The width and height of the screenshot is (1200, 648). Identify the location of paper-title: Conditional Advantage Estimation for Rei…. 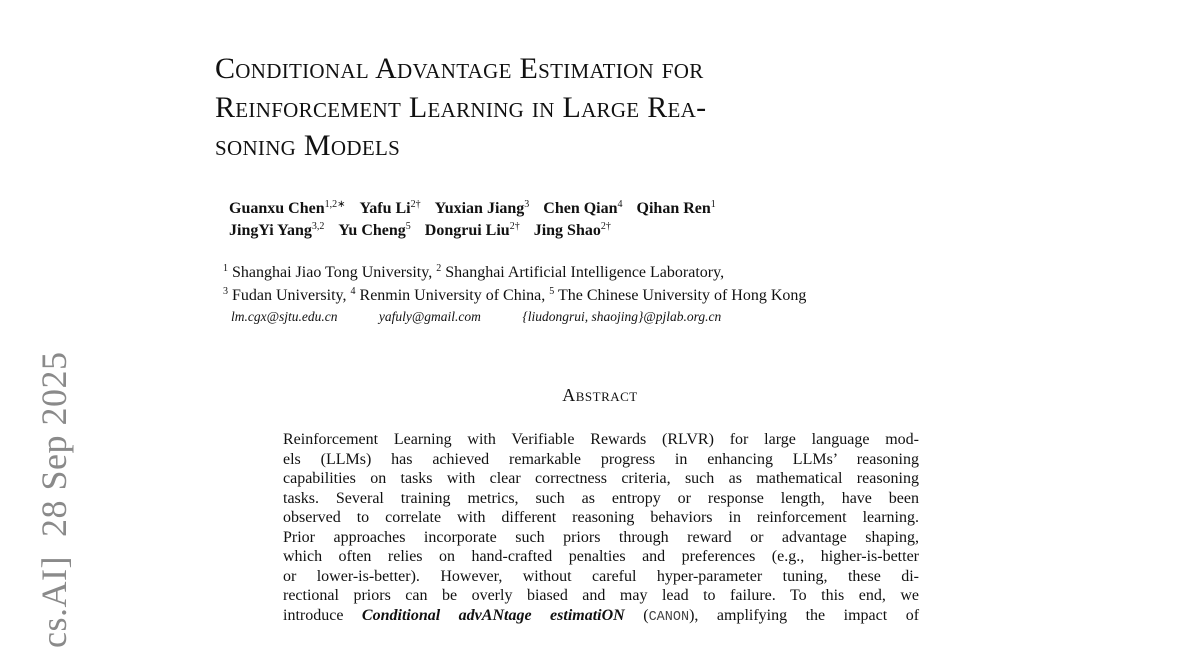
(460, 108).